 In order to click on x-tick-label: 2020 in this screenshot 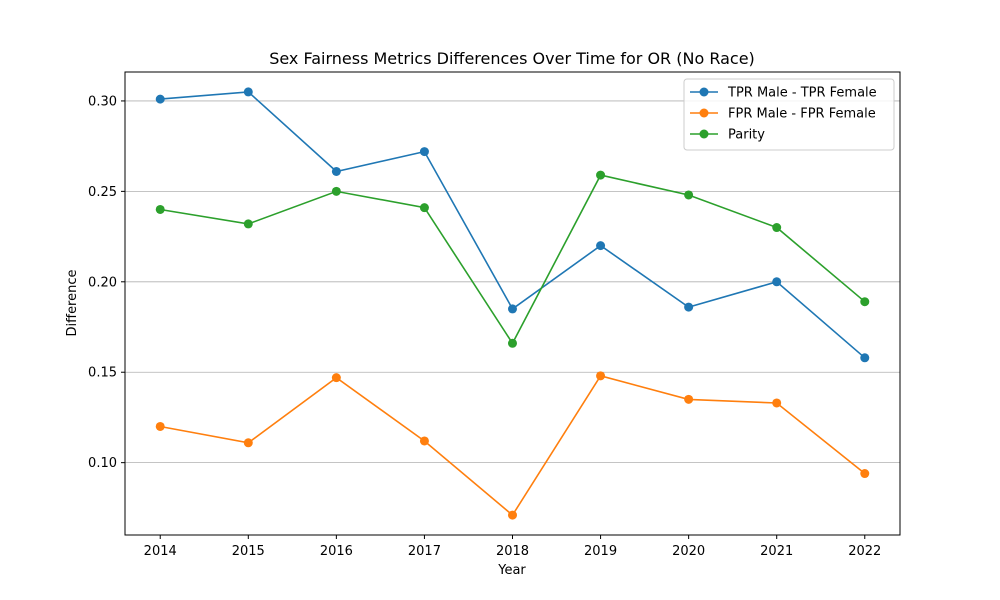, I will do `click(688, 551)`.